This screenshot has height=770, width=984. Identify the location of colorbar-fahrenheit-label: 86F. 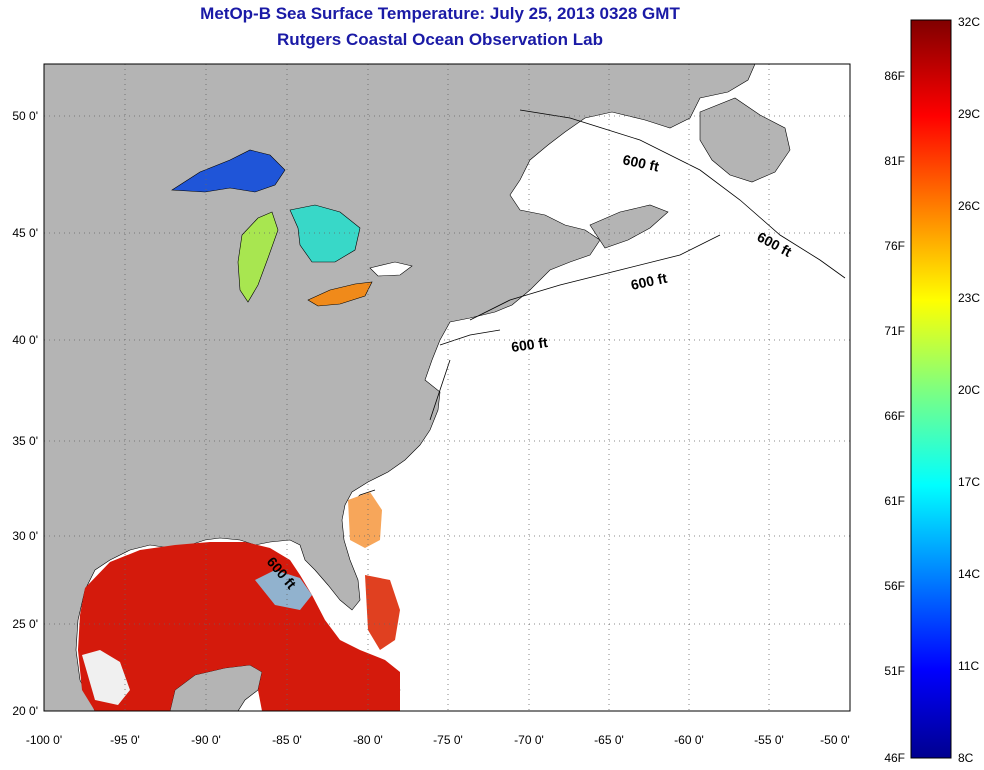
(894, 76).